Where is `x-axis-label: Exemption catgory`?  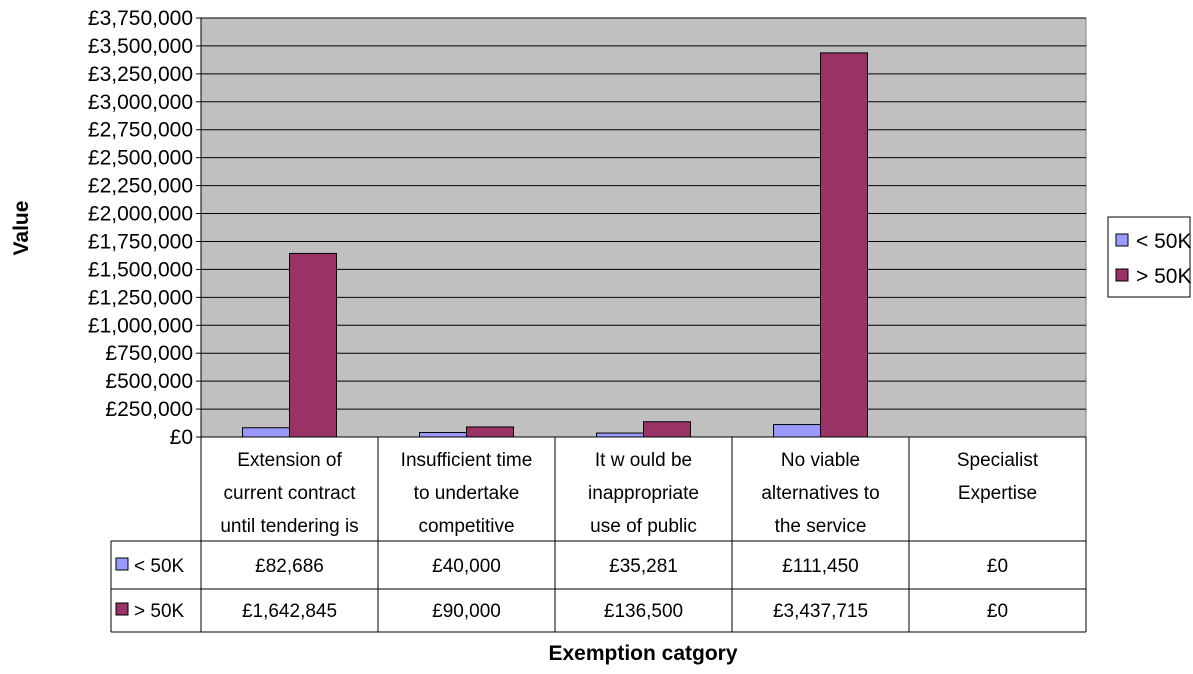 x-axis-label: Exemption catgory is located at coordinates (642, 653).